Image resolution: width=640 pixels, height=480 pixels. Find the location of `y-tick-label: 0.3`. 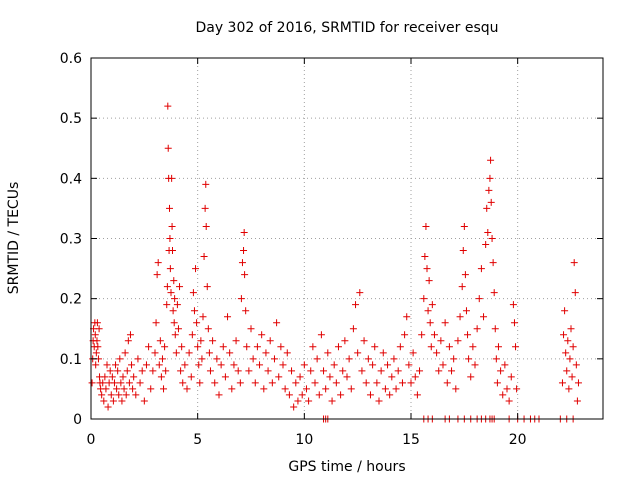

y-tick-label: 0.3 is located at coordinates (71, 240).